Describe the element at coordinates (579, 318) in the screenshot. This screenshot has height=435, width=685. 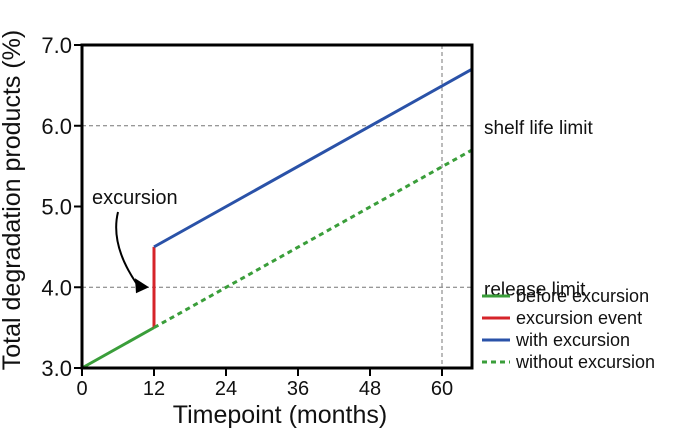
I see `legend-label-excursion-event: excursion event` at that location.